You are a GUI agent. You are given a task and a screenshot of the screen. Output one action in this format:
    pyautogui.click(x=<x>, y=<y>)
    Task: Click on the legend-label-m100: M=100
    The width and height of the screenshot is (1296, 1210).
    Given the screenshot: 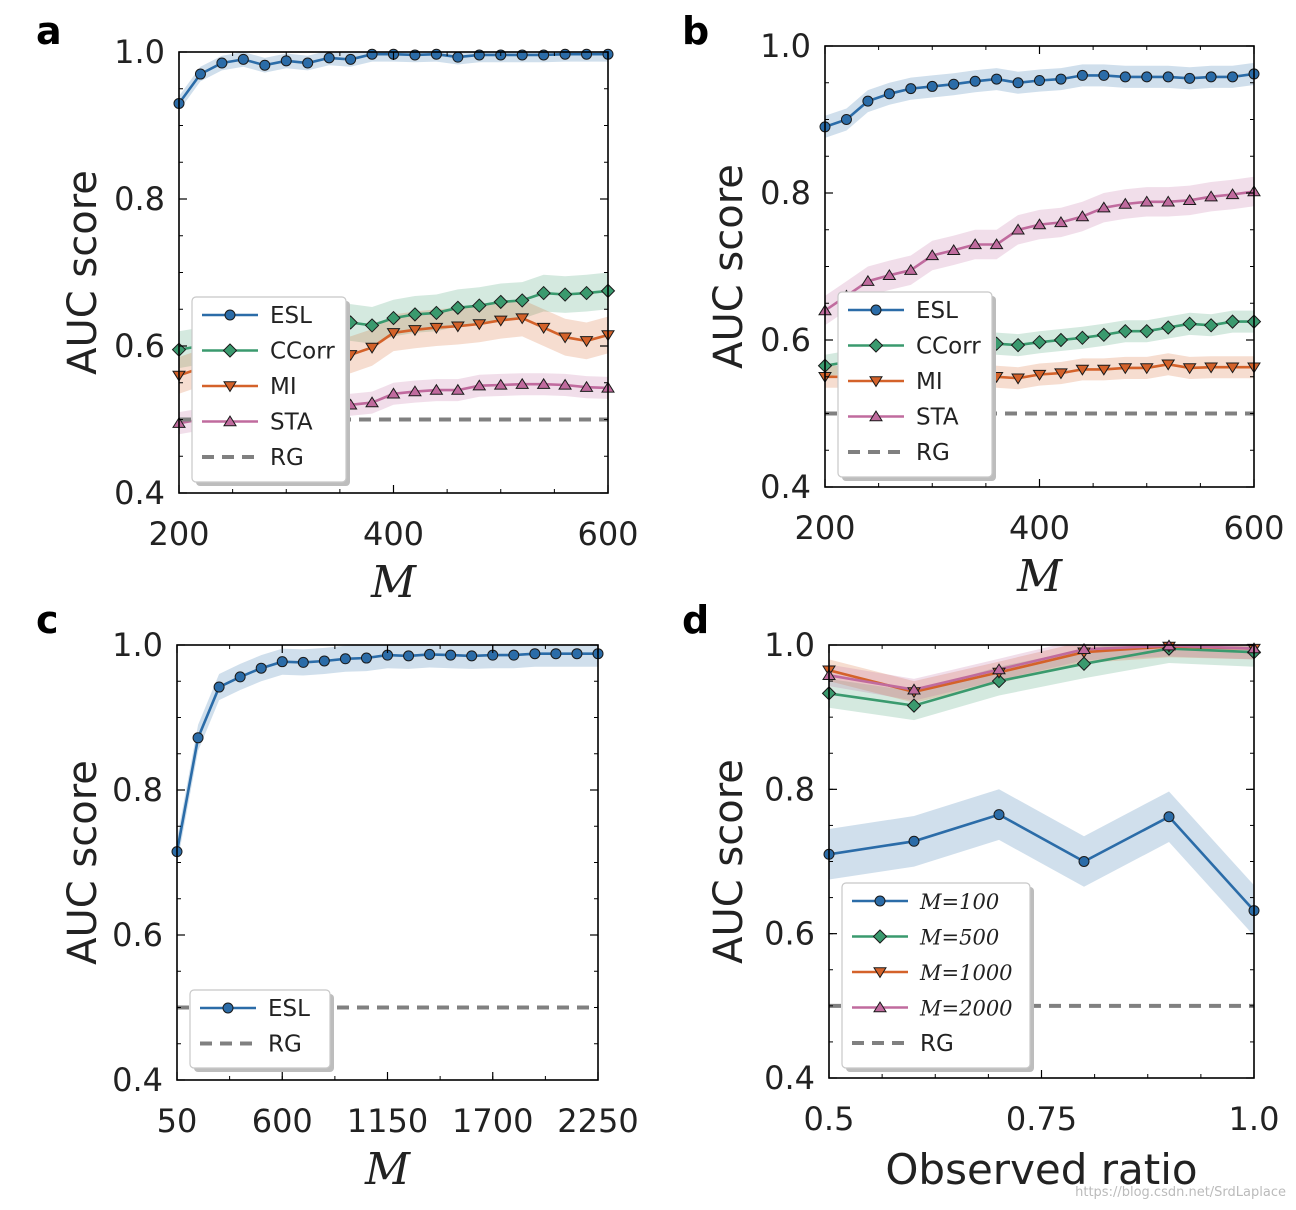 What is the action you would take?
    pyautogui.click(x=959, y=902)
    